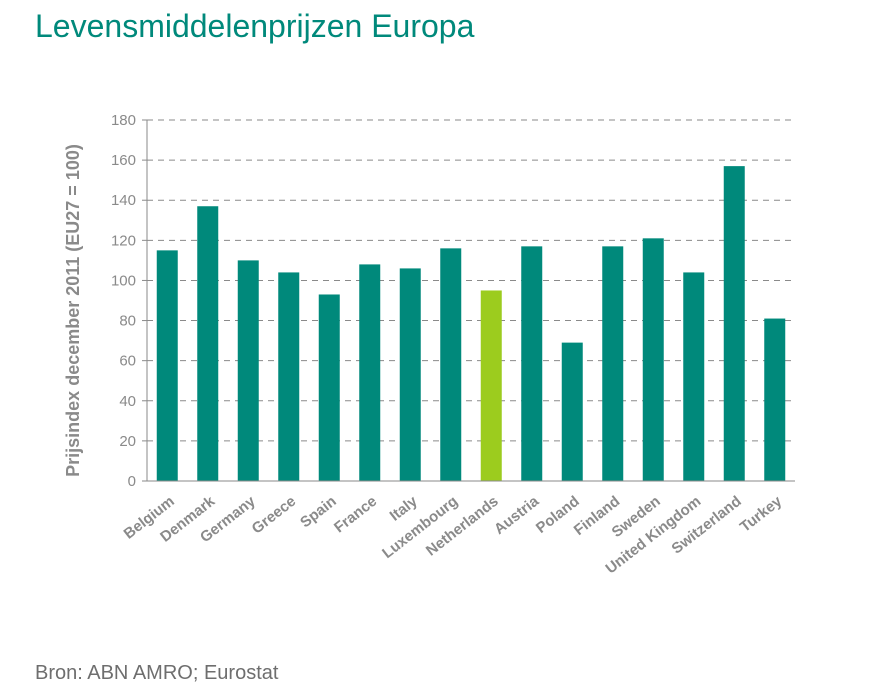 Image resolution: width=889 pixels, height=695 pixels. Describe the element at coordinates (123, 280) in the screenshot. I see `y-tick-label-100: 100` at that location.